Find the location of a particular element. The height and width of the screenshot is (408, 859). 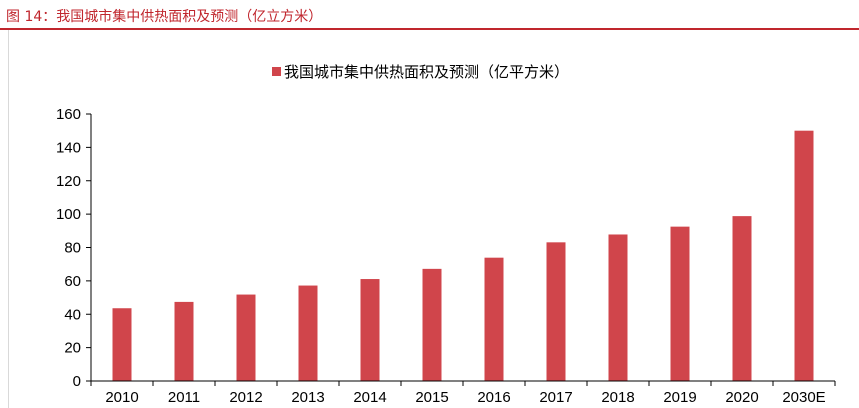

legend-swatch is located at coordinates (276, 71).